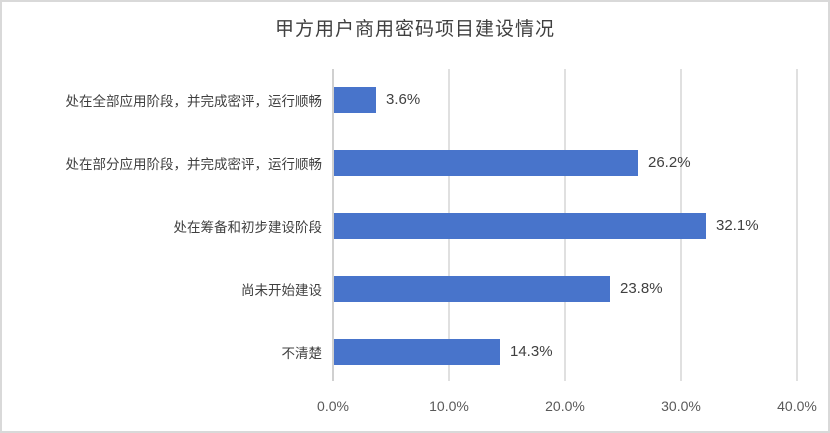  I want to click on bar-not-started, so click(472, 289).